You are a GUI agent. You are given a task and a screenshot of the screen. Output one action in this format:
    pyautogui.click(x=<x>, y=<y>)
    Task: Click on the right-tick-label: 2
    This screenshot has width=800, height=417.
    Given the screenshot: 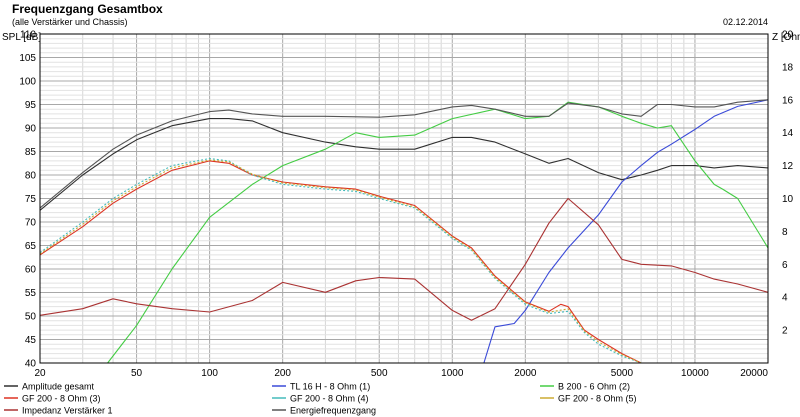 What is the action you would take?
    pyautogui.click(x=785, y=331)
    